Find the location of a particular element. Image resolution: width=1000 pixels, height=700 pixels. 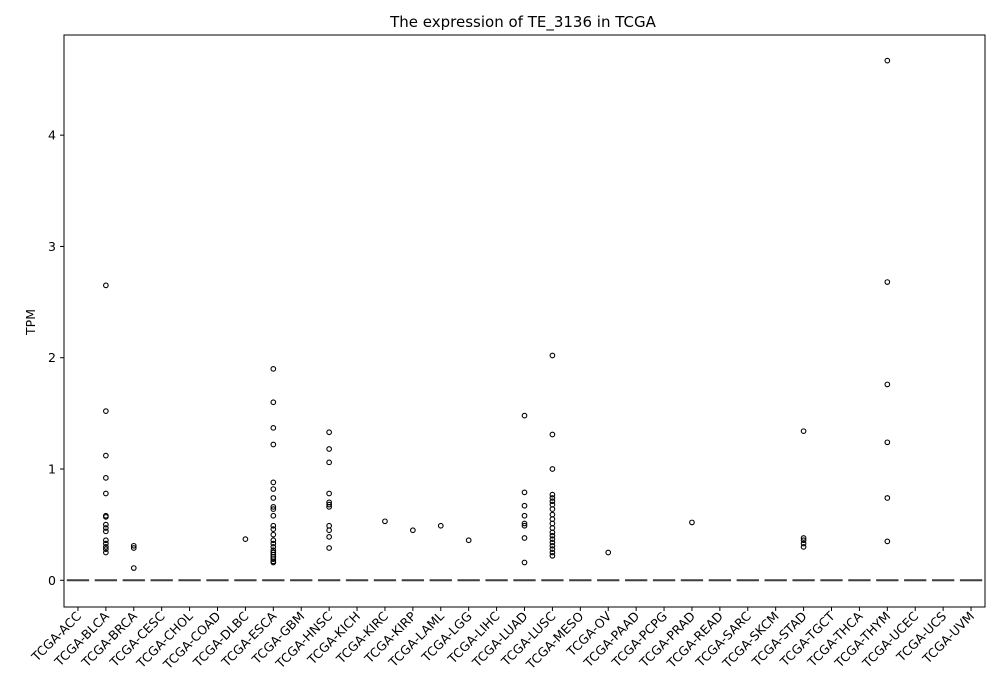

y-tick-label: 0 is located at coordinates (52, 580).